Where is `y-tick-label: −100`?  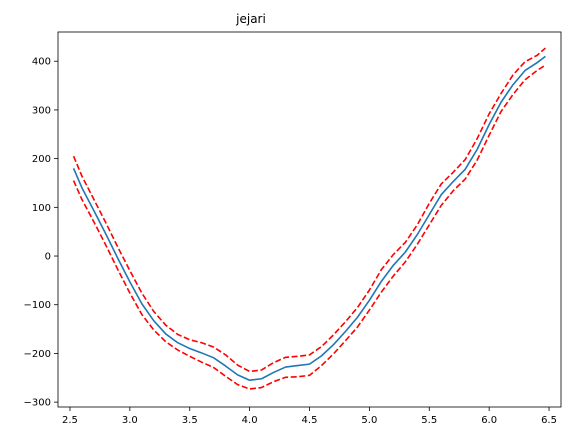 y-tick-label: −100 is located at coordinates (37, 305).